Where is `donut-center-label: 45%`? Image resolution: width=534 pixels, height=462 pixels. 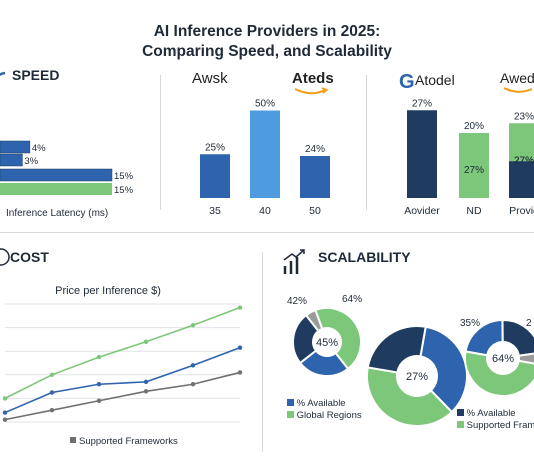
donut-center-label: 45% is located at coordinates (327, 343).